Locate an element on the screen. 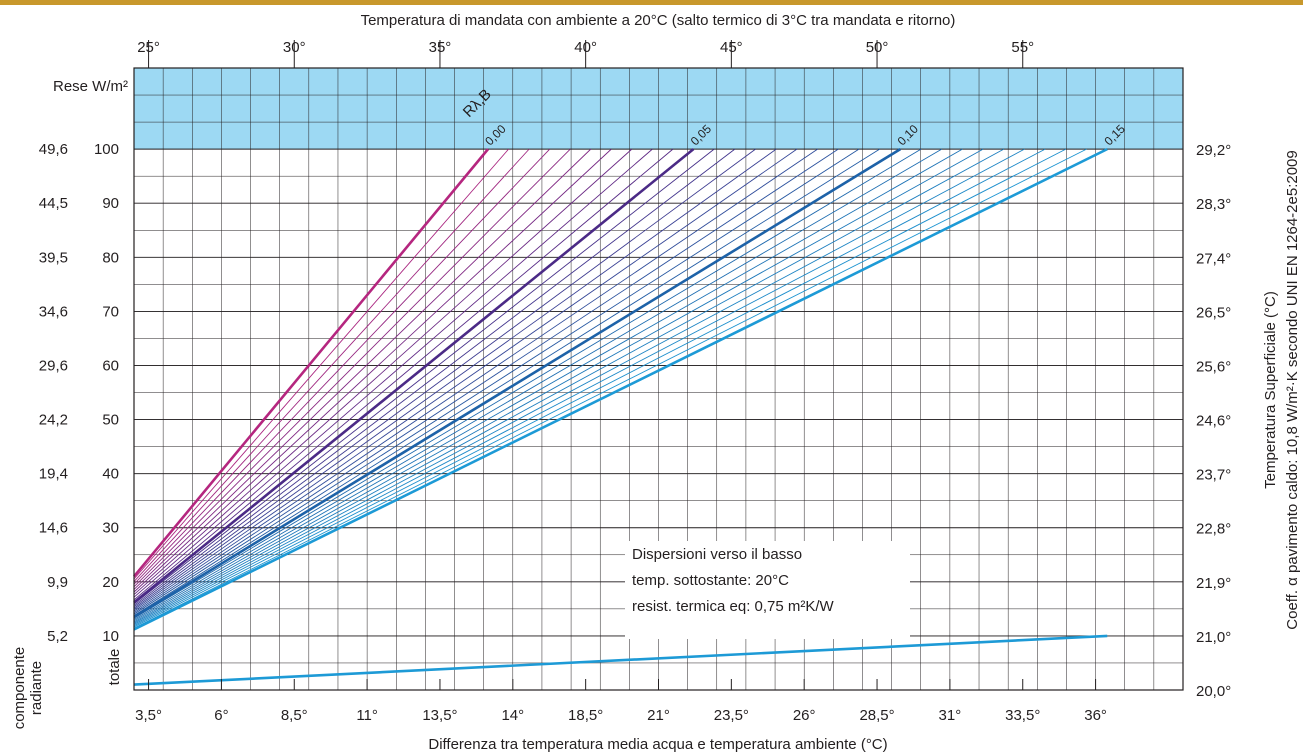  y-right-tick-label: 26,5° is located at coordinates (1213, 312).